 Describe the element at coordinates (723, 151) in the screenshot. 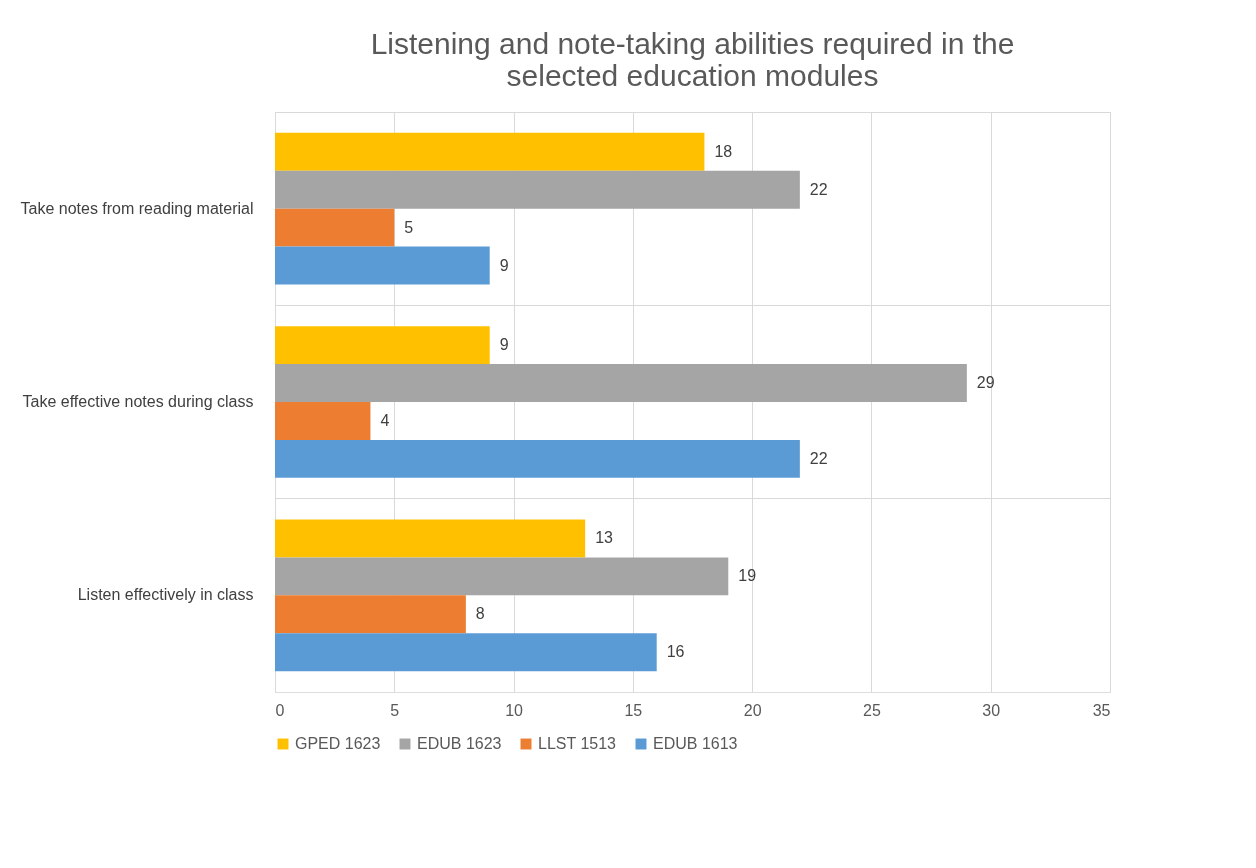

I see `data-label: 18` at that location.